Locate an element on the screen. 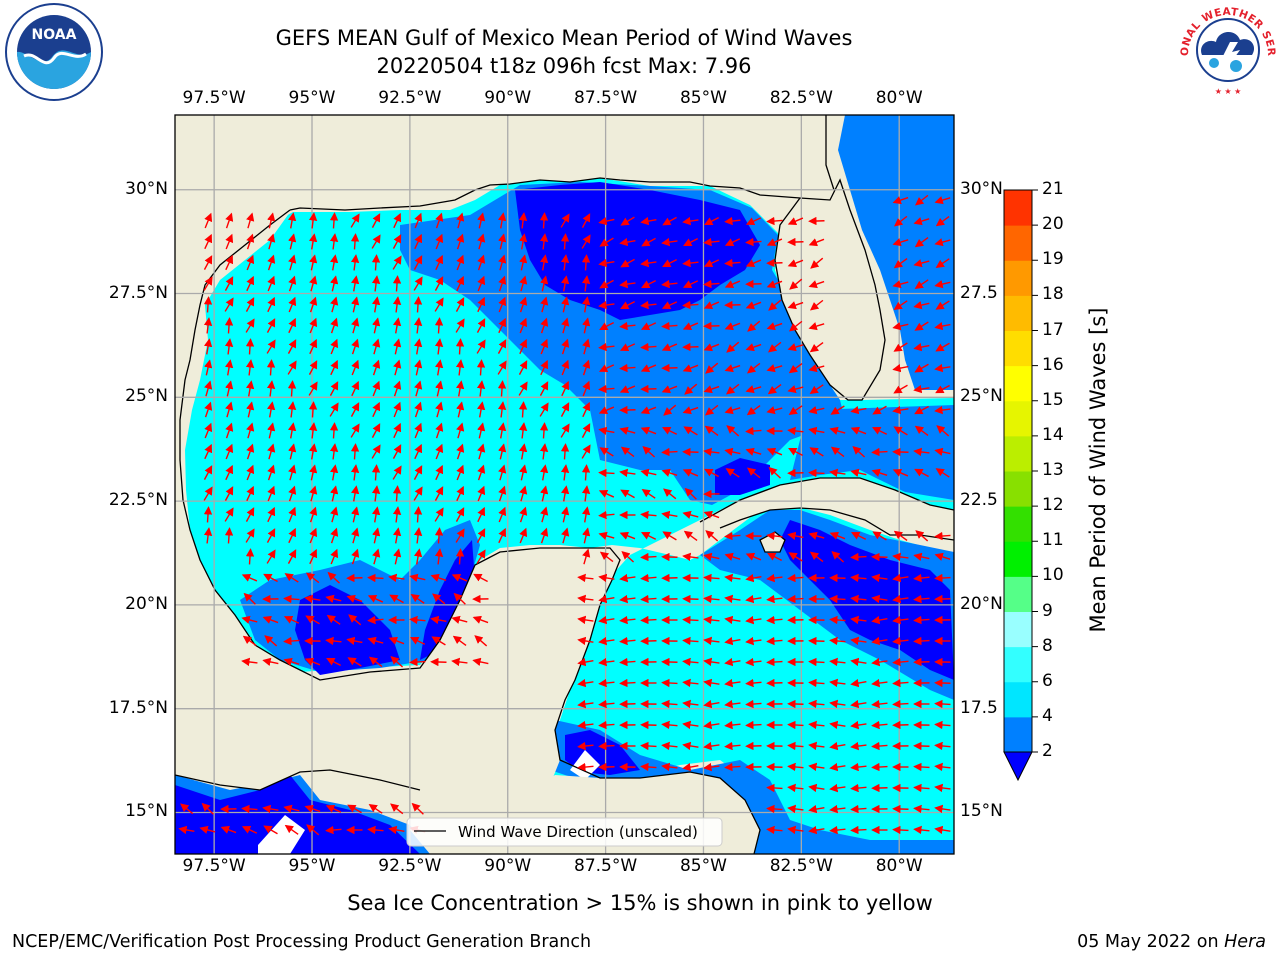  lon-tick-label: 92.5°W is located at coordinates (410, 866).